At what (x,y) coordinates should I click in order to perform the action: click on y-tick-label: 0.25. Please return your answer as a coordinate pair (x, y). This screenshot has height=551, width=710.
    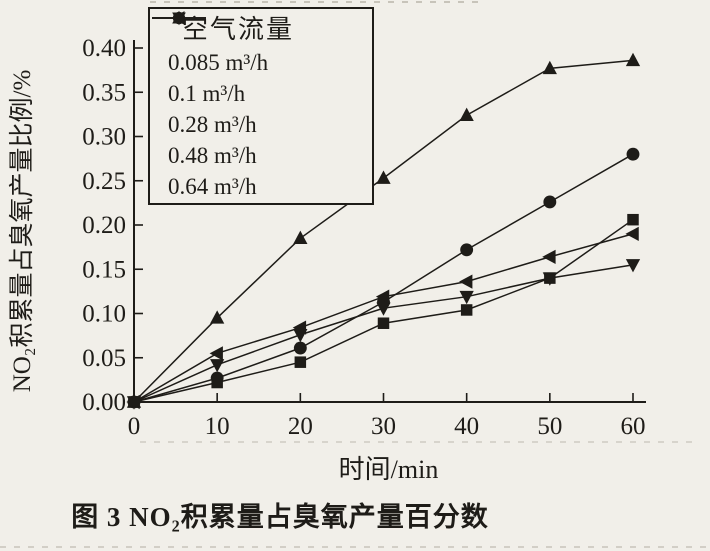
    Looking at the image, I should click on (104, 181).